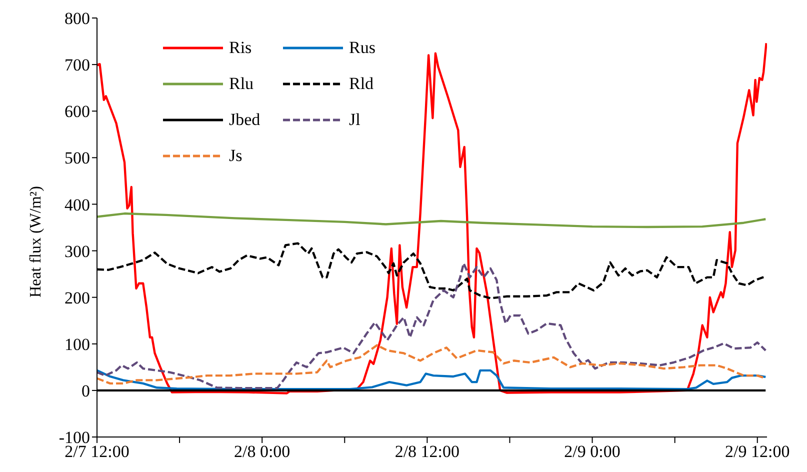  Describe the element at coordinates (354, 120) in the screenshot. I see `legend-label: Jl` at that location.